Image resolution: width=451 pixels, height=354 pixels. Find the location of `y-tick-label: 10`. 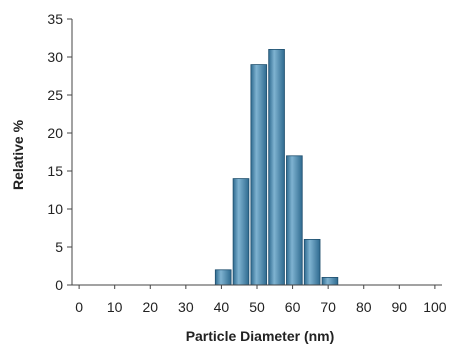

y-tick-label: 10 is located at coordinates (55, 209).